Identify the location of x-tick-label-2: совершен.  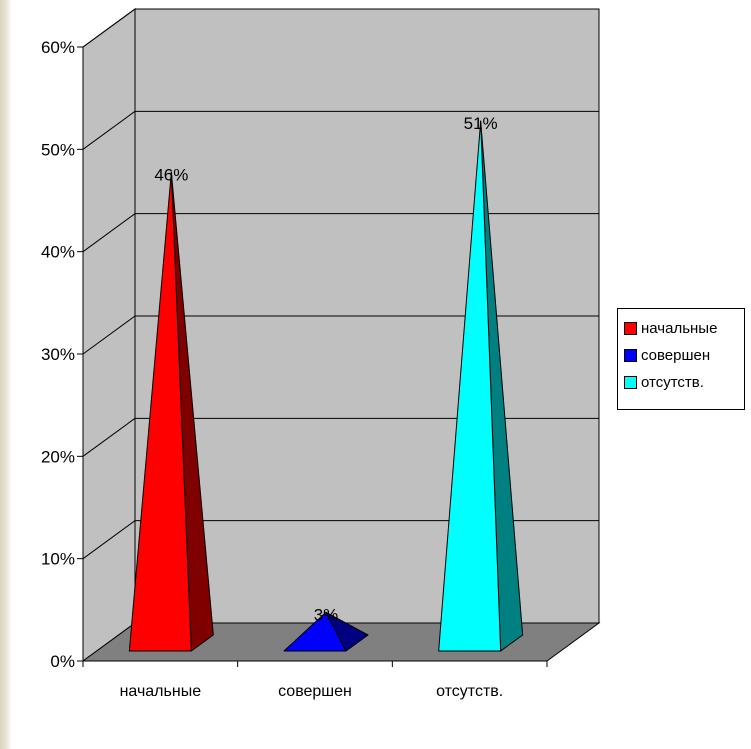
(315, 691).